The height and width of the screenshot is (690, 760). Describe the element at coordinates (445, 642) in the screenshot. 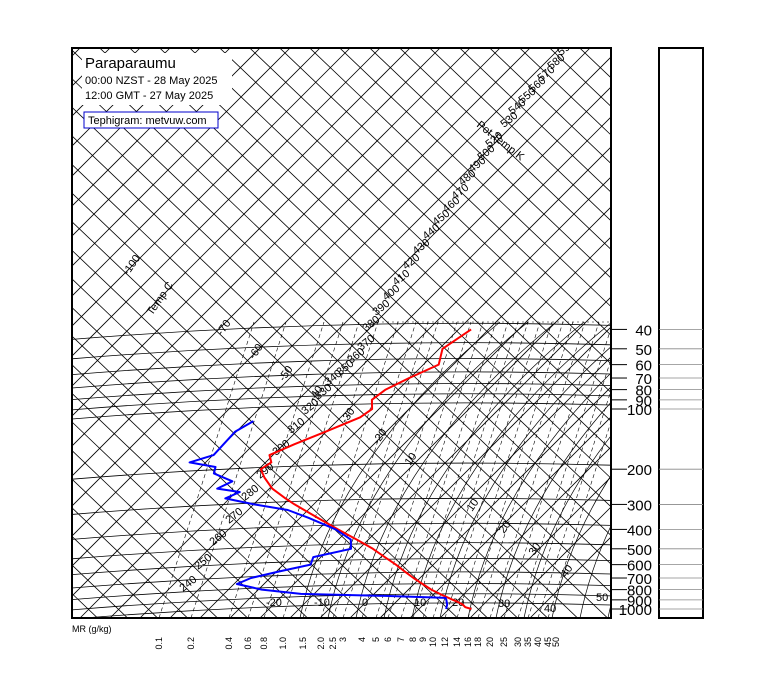

I see `mr-label: 12` at that location.